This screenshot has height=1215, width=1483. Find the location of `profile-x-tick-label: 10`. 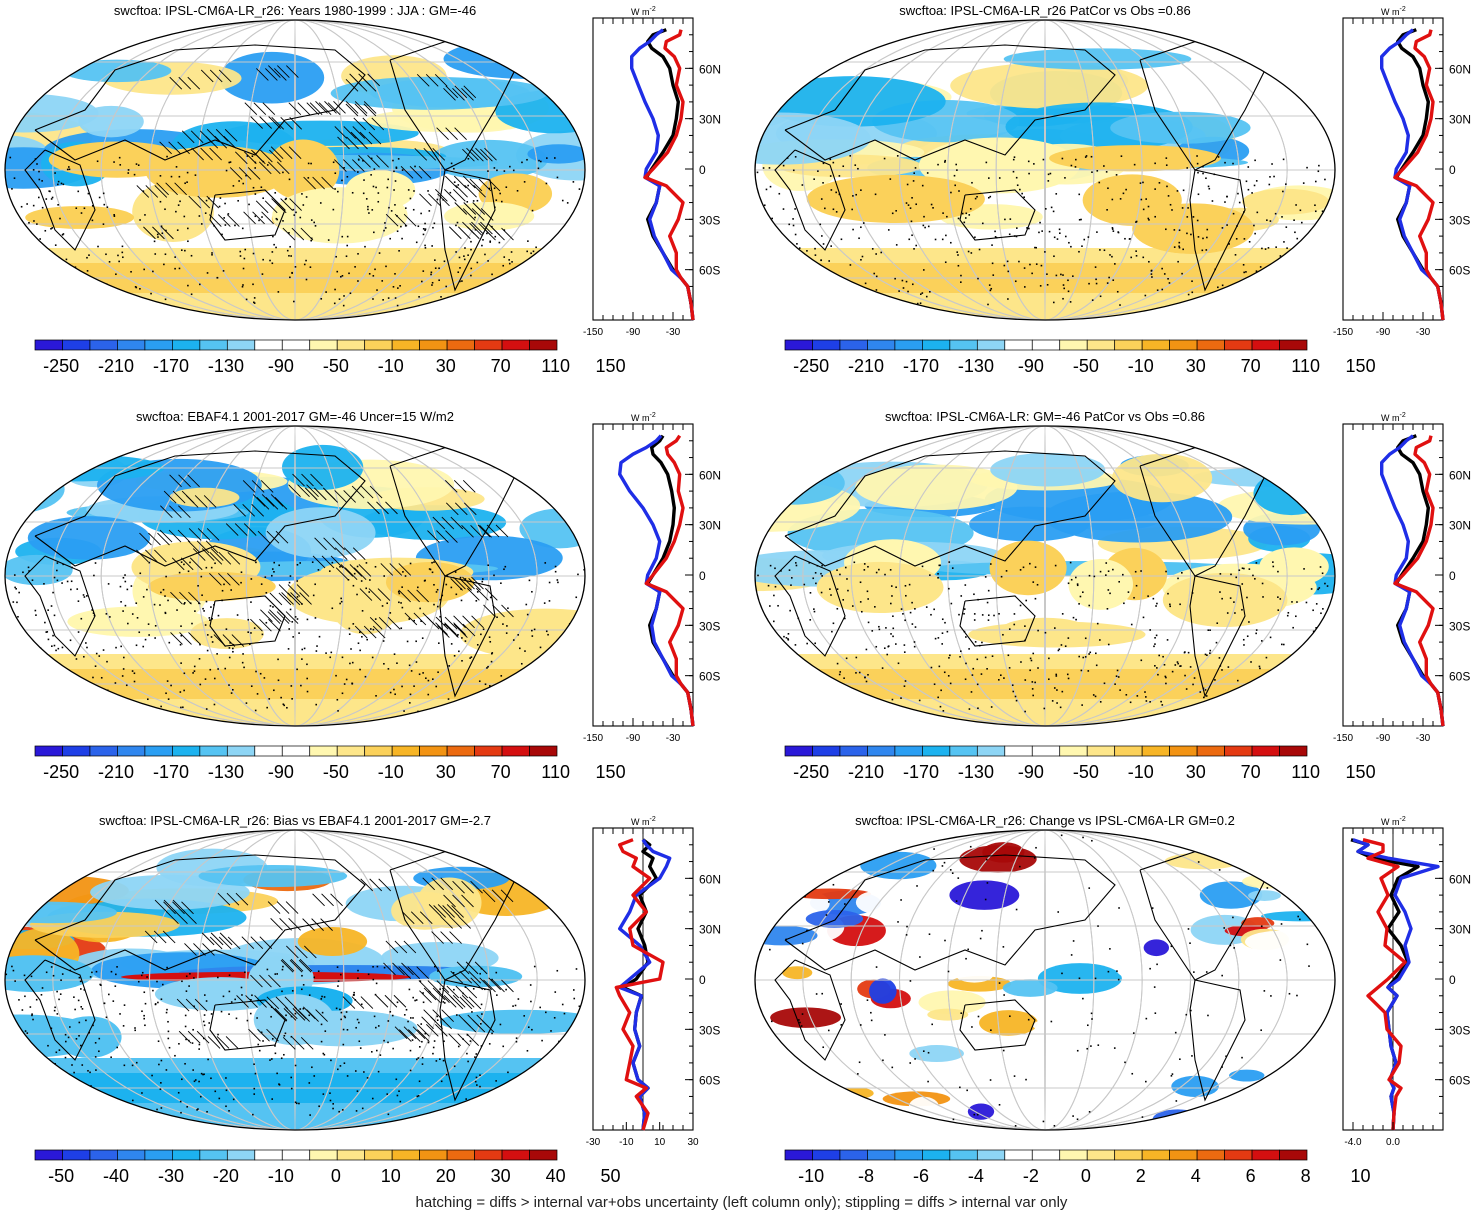

profile-x-tick-label: 10 is located at coordinates (660, 1142).